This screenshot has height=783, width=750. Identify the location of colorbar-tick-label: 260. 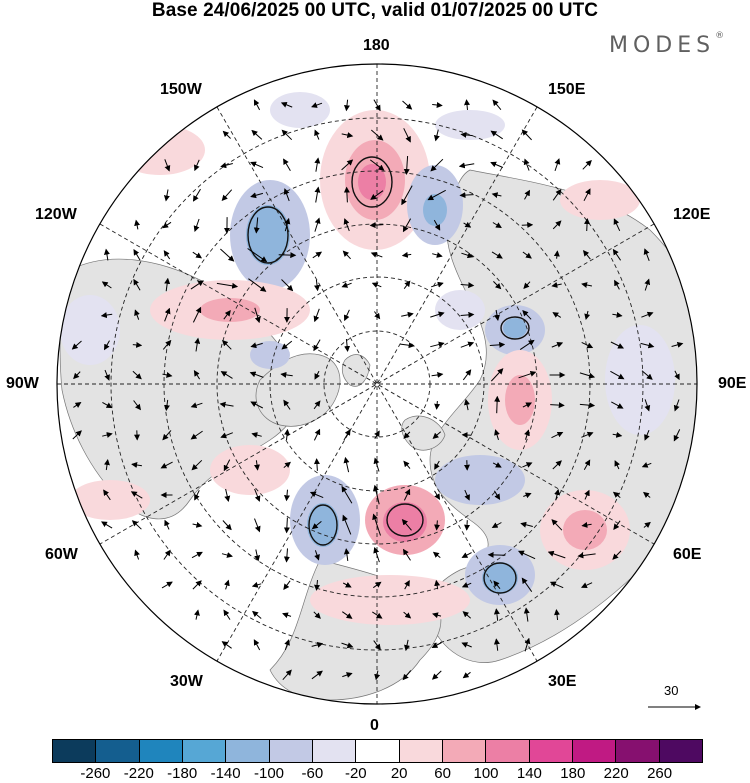
(660, 773).